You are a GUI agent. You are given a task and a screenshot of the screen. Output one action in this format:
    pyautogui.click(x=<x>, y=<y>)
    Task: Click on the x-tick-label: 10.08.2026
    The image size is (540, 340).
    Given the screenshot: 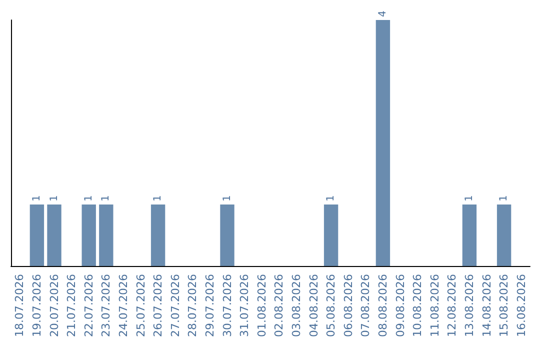 What is the action you would take?
    pyautogui.click(x=417, y=306)
    